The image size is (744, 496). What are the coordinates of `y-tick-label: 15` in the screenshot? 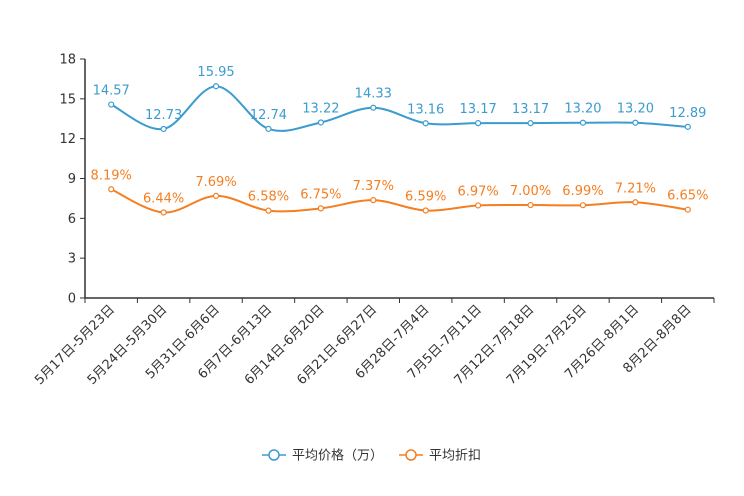 It's located at (67, 99).